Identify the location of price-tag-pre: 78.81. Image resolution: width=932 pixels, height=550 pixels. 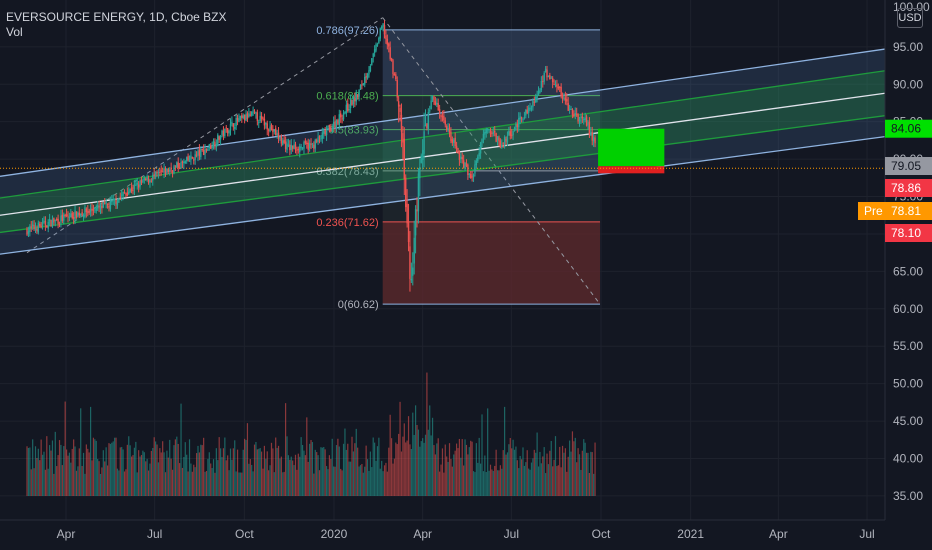
(906, 211).